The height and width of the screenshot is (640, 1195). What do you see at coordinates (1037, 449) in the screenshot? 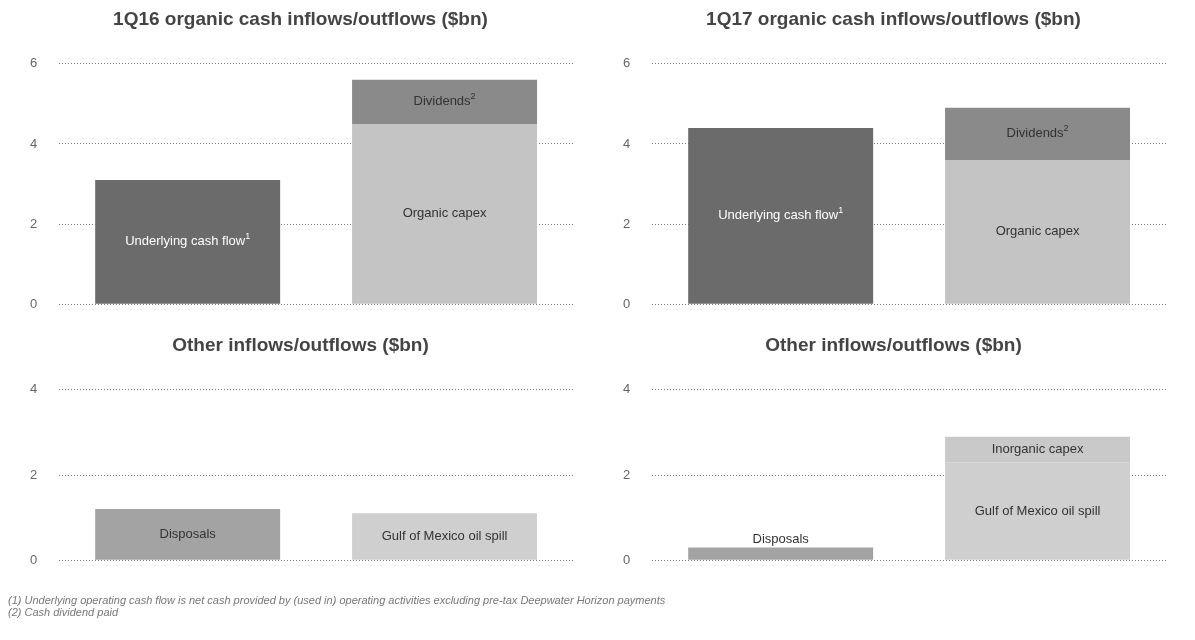
I see `series-label: Inorganic capex` at bounding box center [1037, 449].